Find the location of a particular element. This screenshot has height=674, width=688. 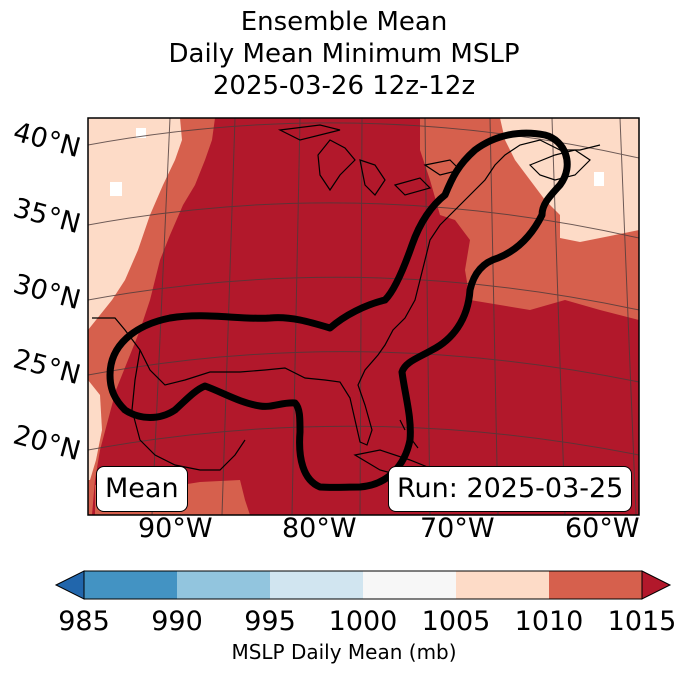

colorbar-tick: 985 is located at coordinates (84, 621).